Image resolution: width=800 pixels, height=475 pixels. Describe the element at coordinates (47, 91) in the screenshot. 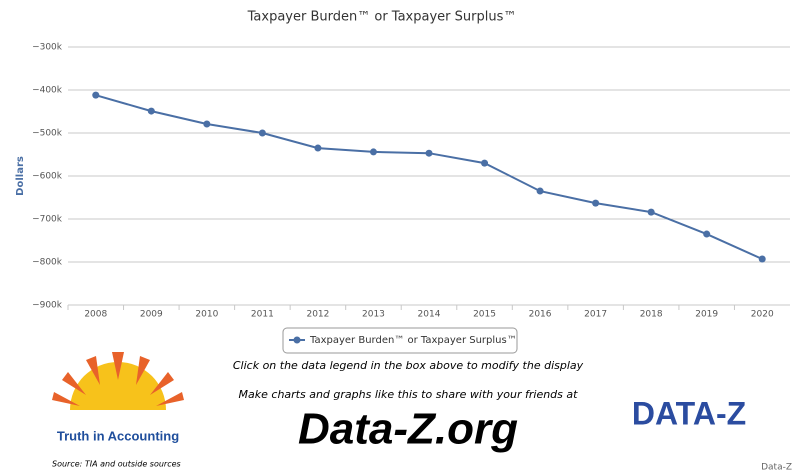

I see `y-tick-label: −400k` at that location.